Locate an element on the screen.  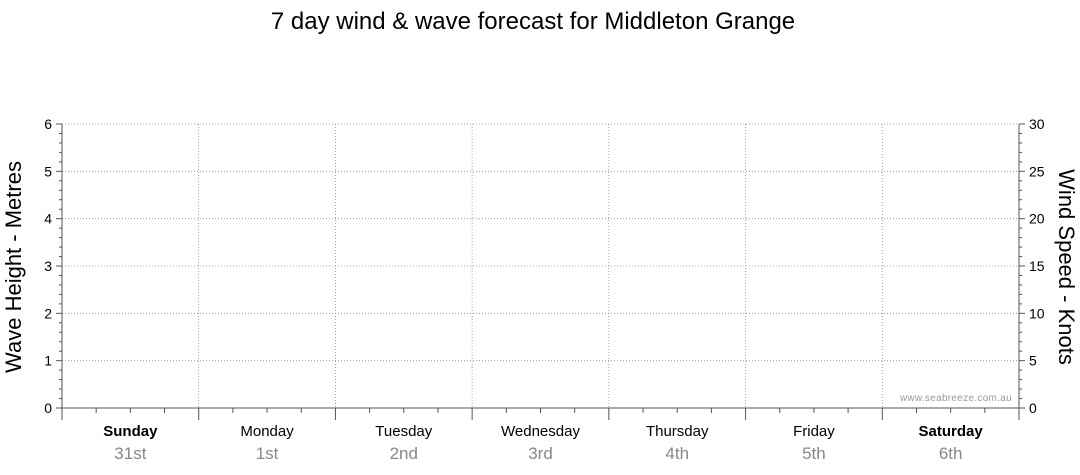
day-date-label: 4th is located at coordinates (677, 453).